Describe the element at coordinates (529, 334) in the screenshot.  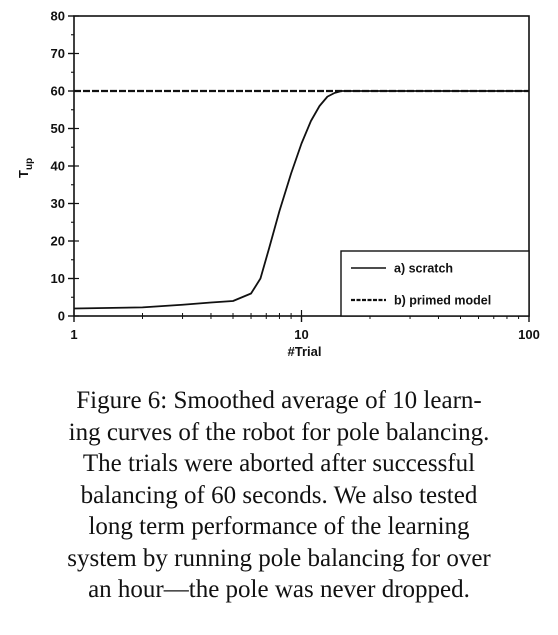
I see `x-tick-label: 100` at that location.